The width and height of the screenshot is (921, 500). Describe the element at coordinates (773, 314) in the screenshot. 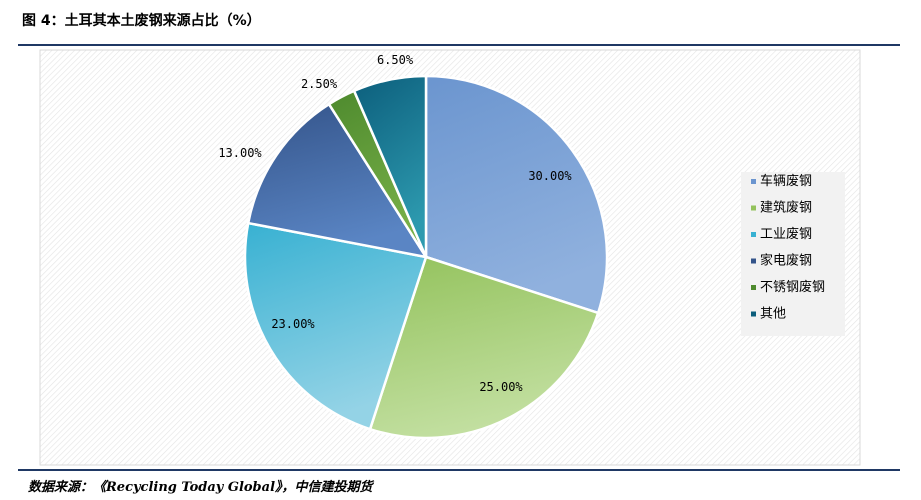

I see `legend-label: 其他` at that location.